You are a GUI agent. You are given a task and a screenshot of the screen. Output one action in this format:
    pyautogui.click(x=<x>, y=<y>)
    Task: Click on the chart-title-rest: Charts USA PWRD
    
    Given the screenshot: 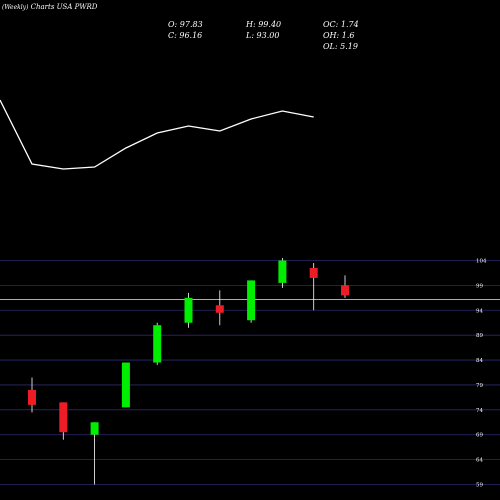 What is the action you would take?
    pyautogui.click(x=64, y=7)
    